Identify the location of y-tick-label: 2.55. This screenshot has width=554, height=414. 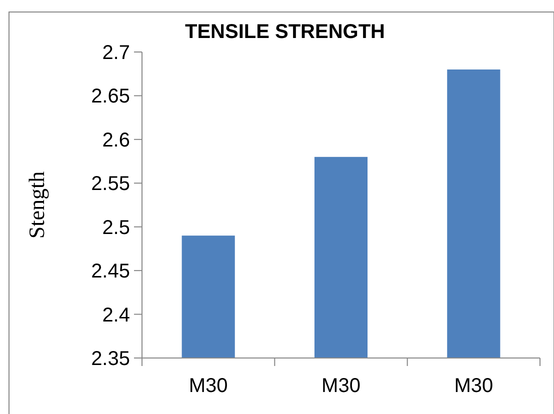
(110, 184).